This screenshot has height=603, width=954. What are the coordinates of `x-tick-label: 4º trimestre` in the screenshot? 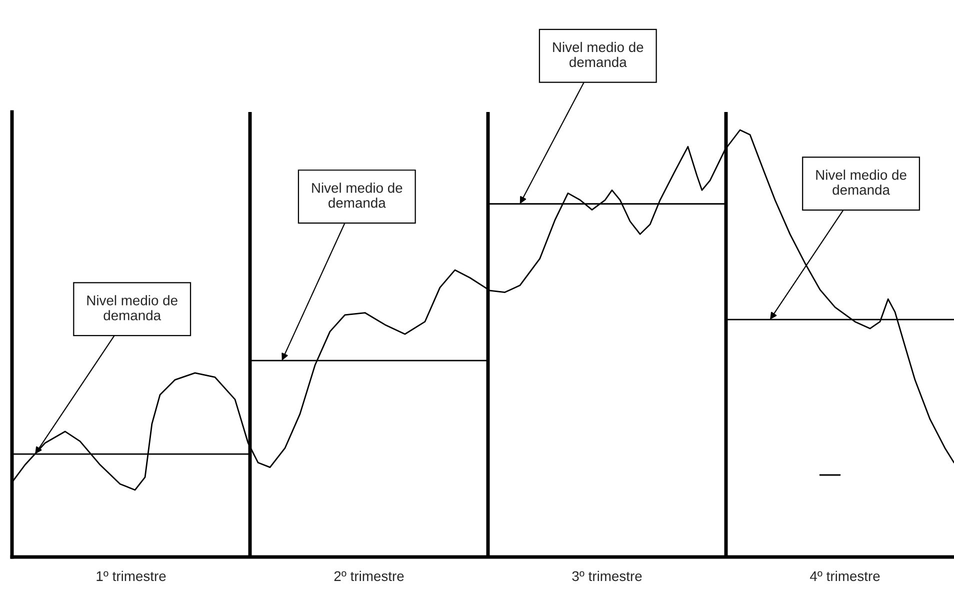 It's located at (845, 576).